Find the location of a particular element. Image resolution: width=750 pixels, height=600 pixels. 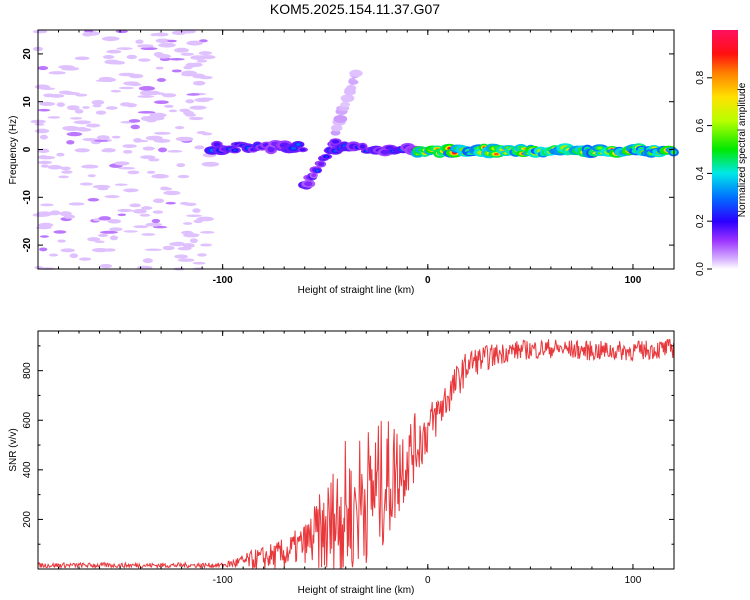

spectrogram-y-axis-label: Frequency (Hz) is located at coordinates (13, 150).